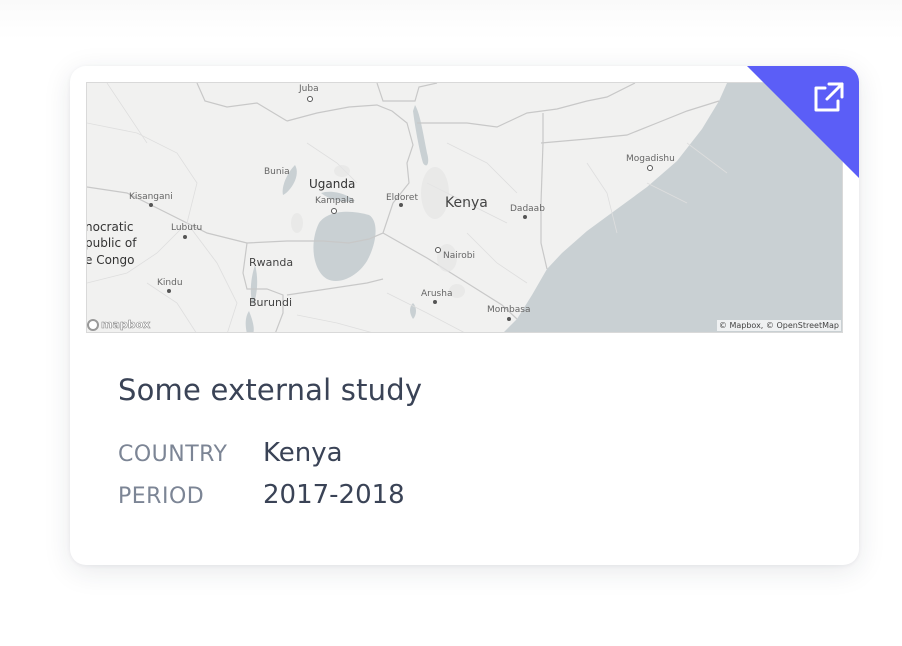  What do you see at coordinates (437, 294) in the screenshot?
I see `map-label-arusha: Arusha` at bounding box center [437, 294].